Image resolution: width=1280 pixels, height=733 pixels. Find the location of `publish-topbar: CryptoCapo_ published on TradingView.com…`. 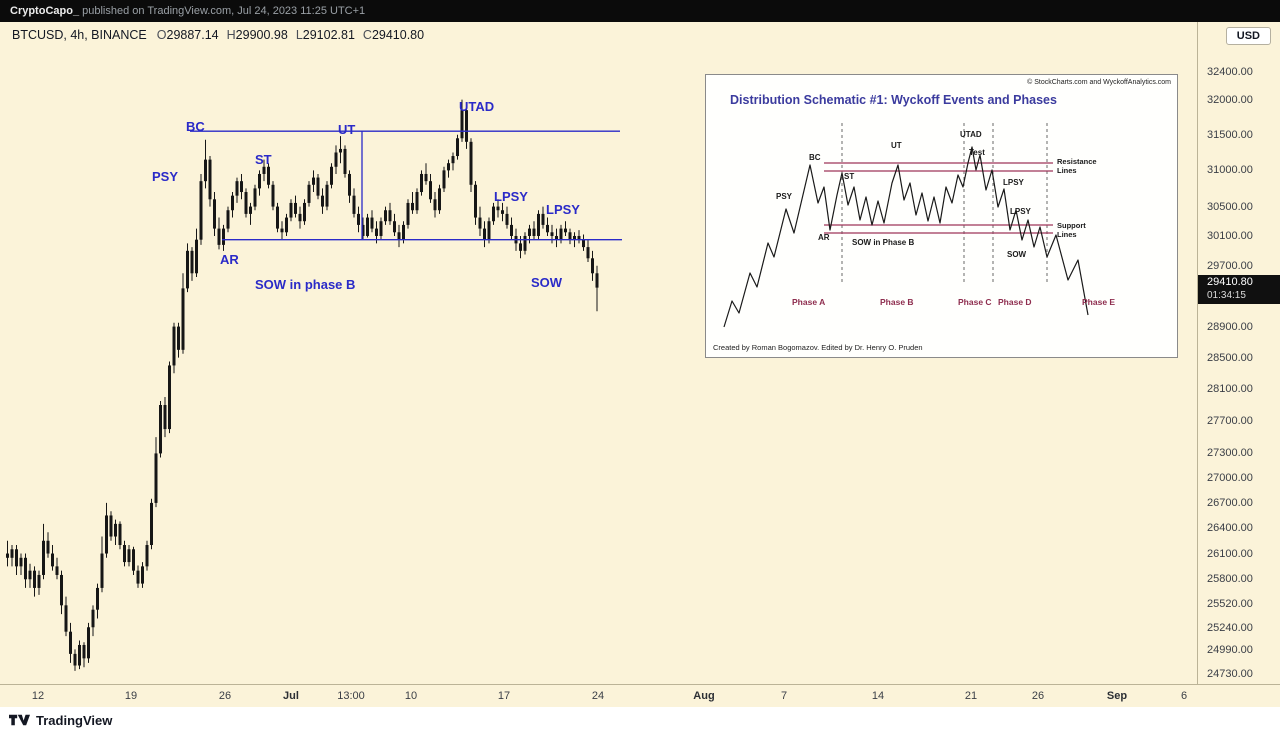

publish-topbar: CryptoCapo_ published on TradingView.com… is located at coordinates (640, 11).